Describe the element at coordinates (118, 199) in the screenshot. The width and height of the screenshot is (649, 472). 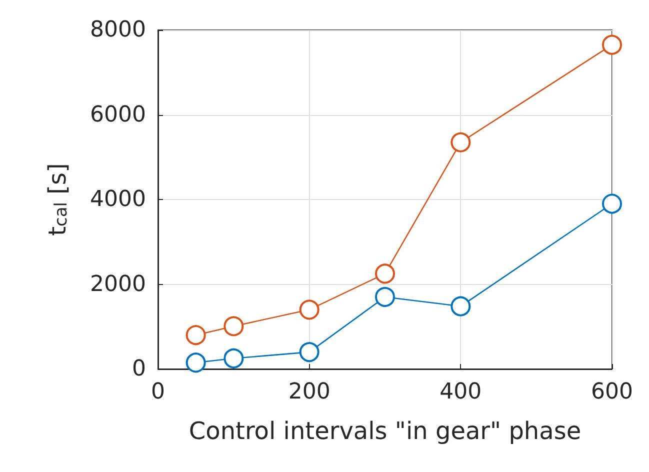
I see `y-tick-label: 4000` at that location.